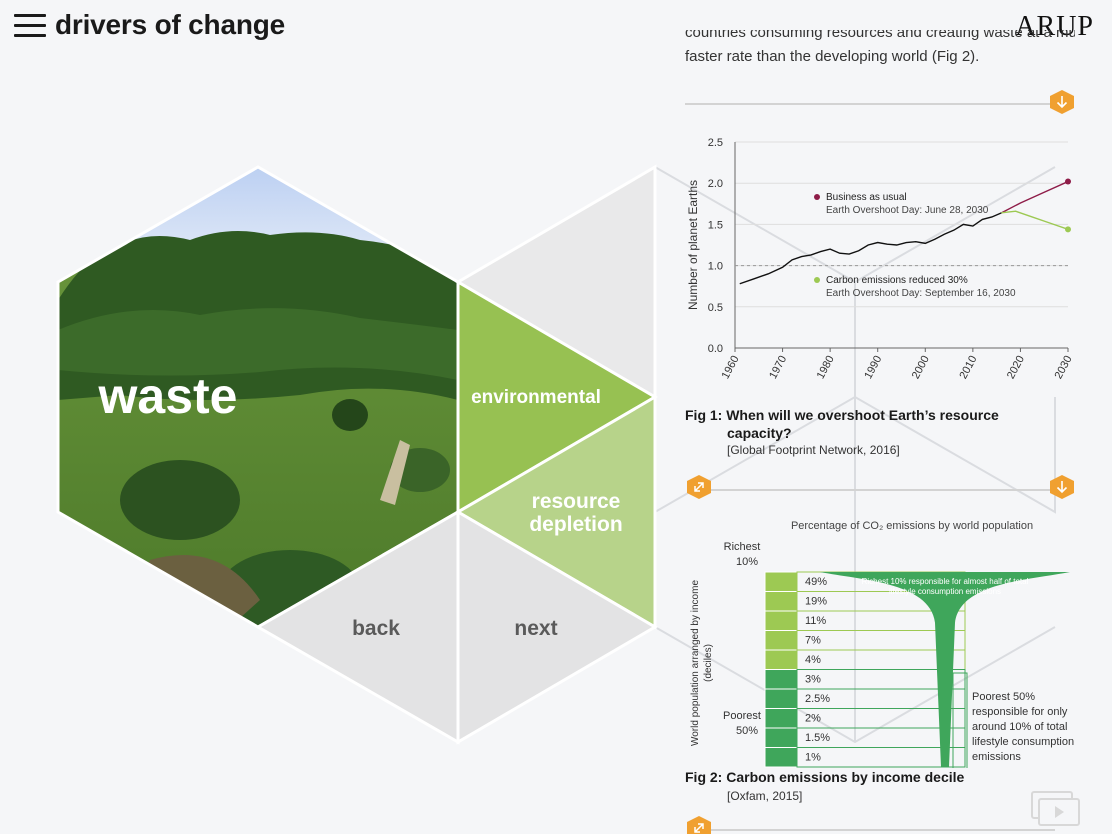  Describe the element at coordinates (921, 293) in the screenshot. I see `carbon-reduced-text: Earth Overshoot Day: September 16, 2030` at that location.